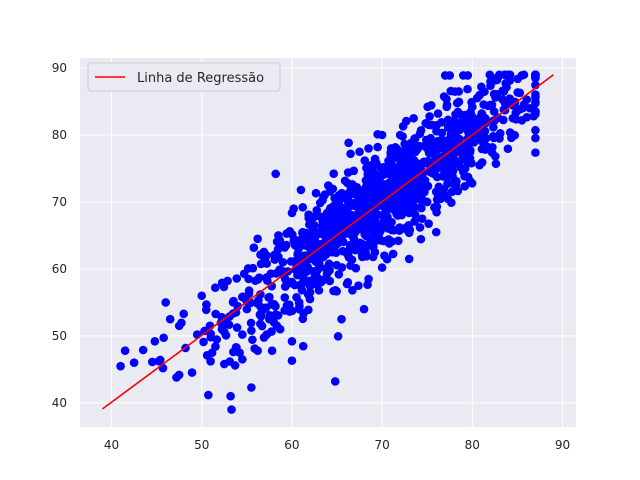 The image size is (640, 480). What do you see at coordinates (337, 445) in the screenshot?
I see `x-axis-tick-labels: 40 50 60 70 80 90` at bounding box center [337, 445].